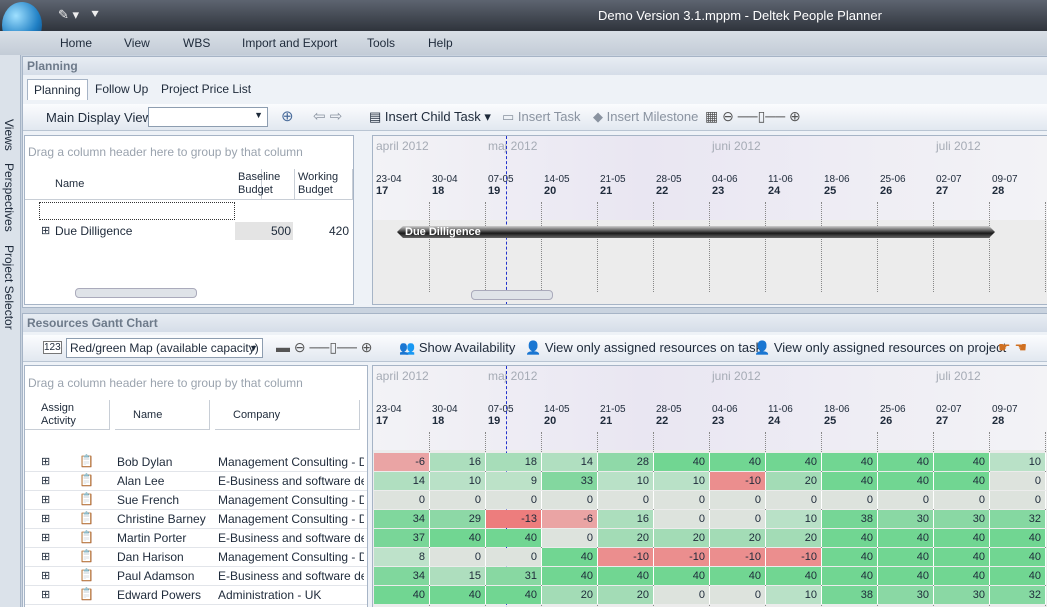 This screenshot has width=1047, height=607. I want to click on side-tab: Project Selector, so click(9, 287).